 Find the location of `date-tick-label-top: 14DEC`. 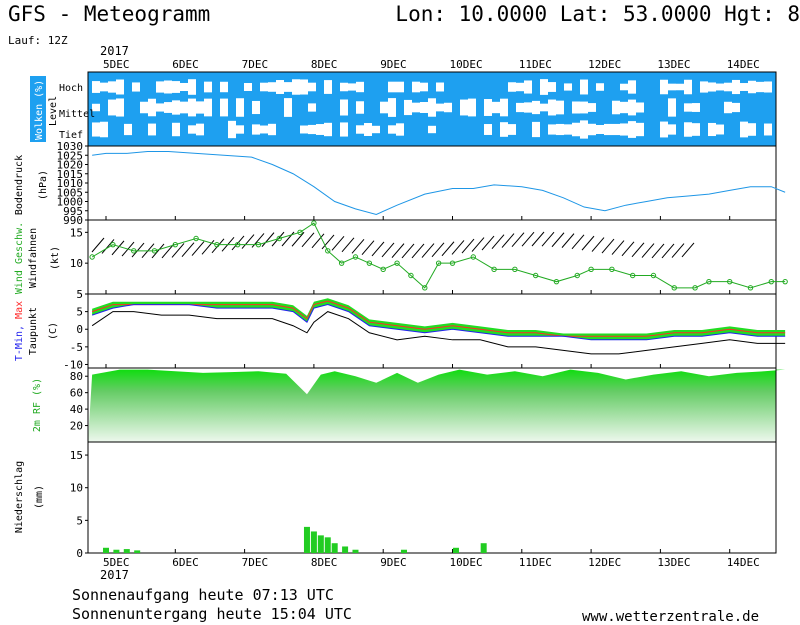

date-tick-label-top: 14DEC is located at coordinates (743, 64).